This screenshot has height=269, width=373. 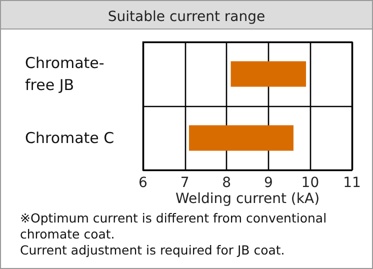 I want to click on x-tick-label: 6, so click(x=143, y=183).